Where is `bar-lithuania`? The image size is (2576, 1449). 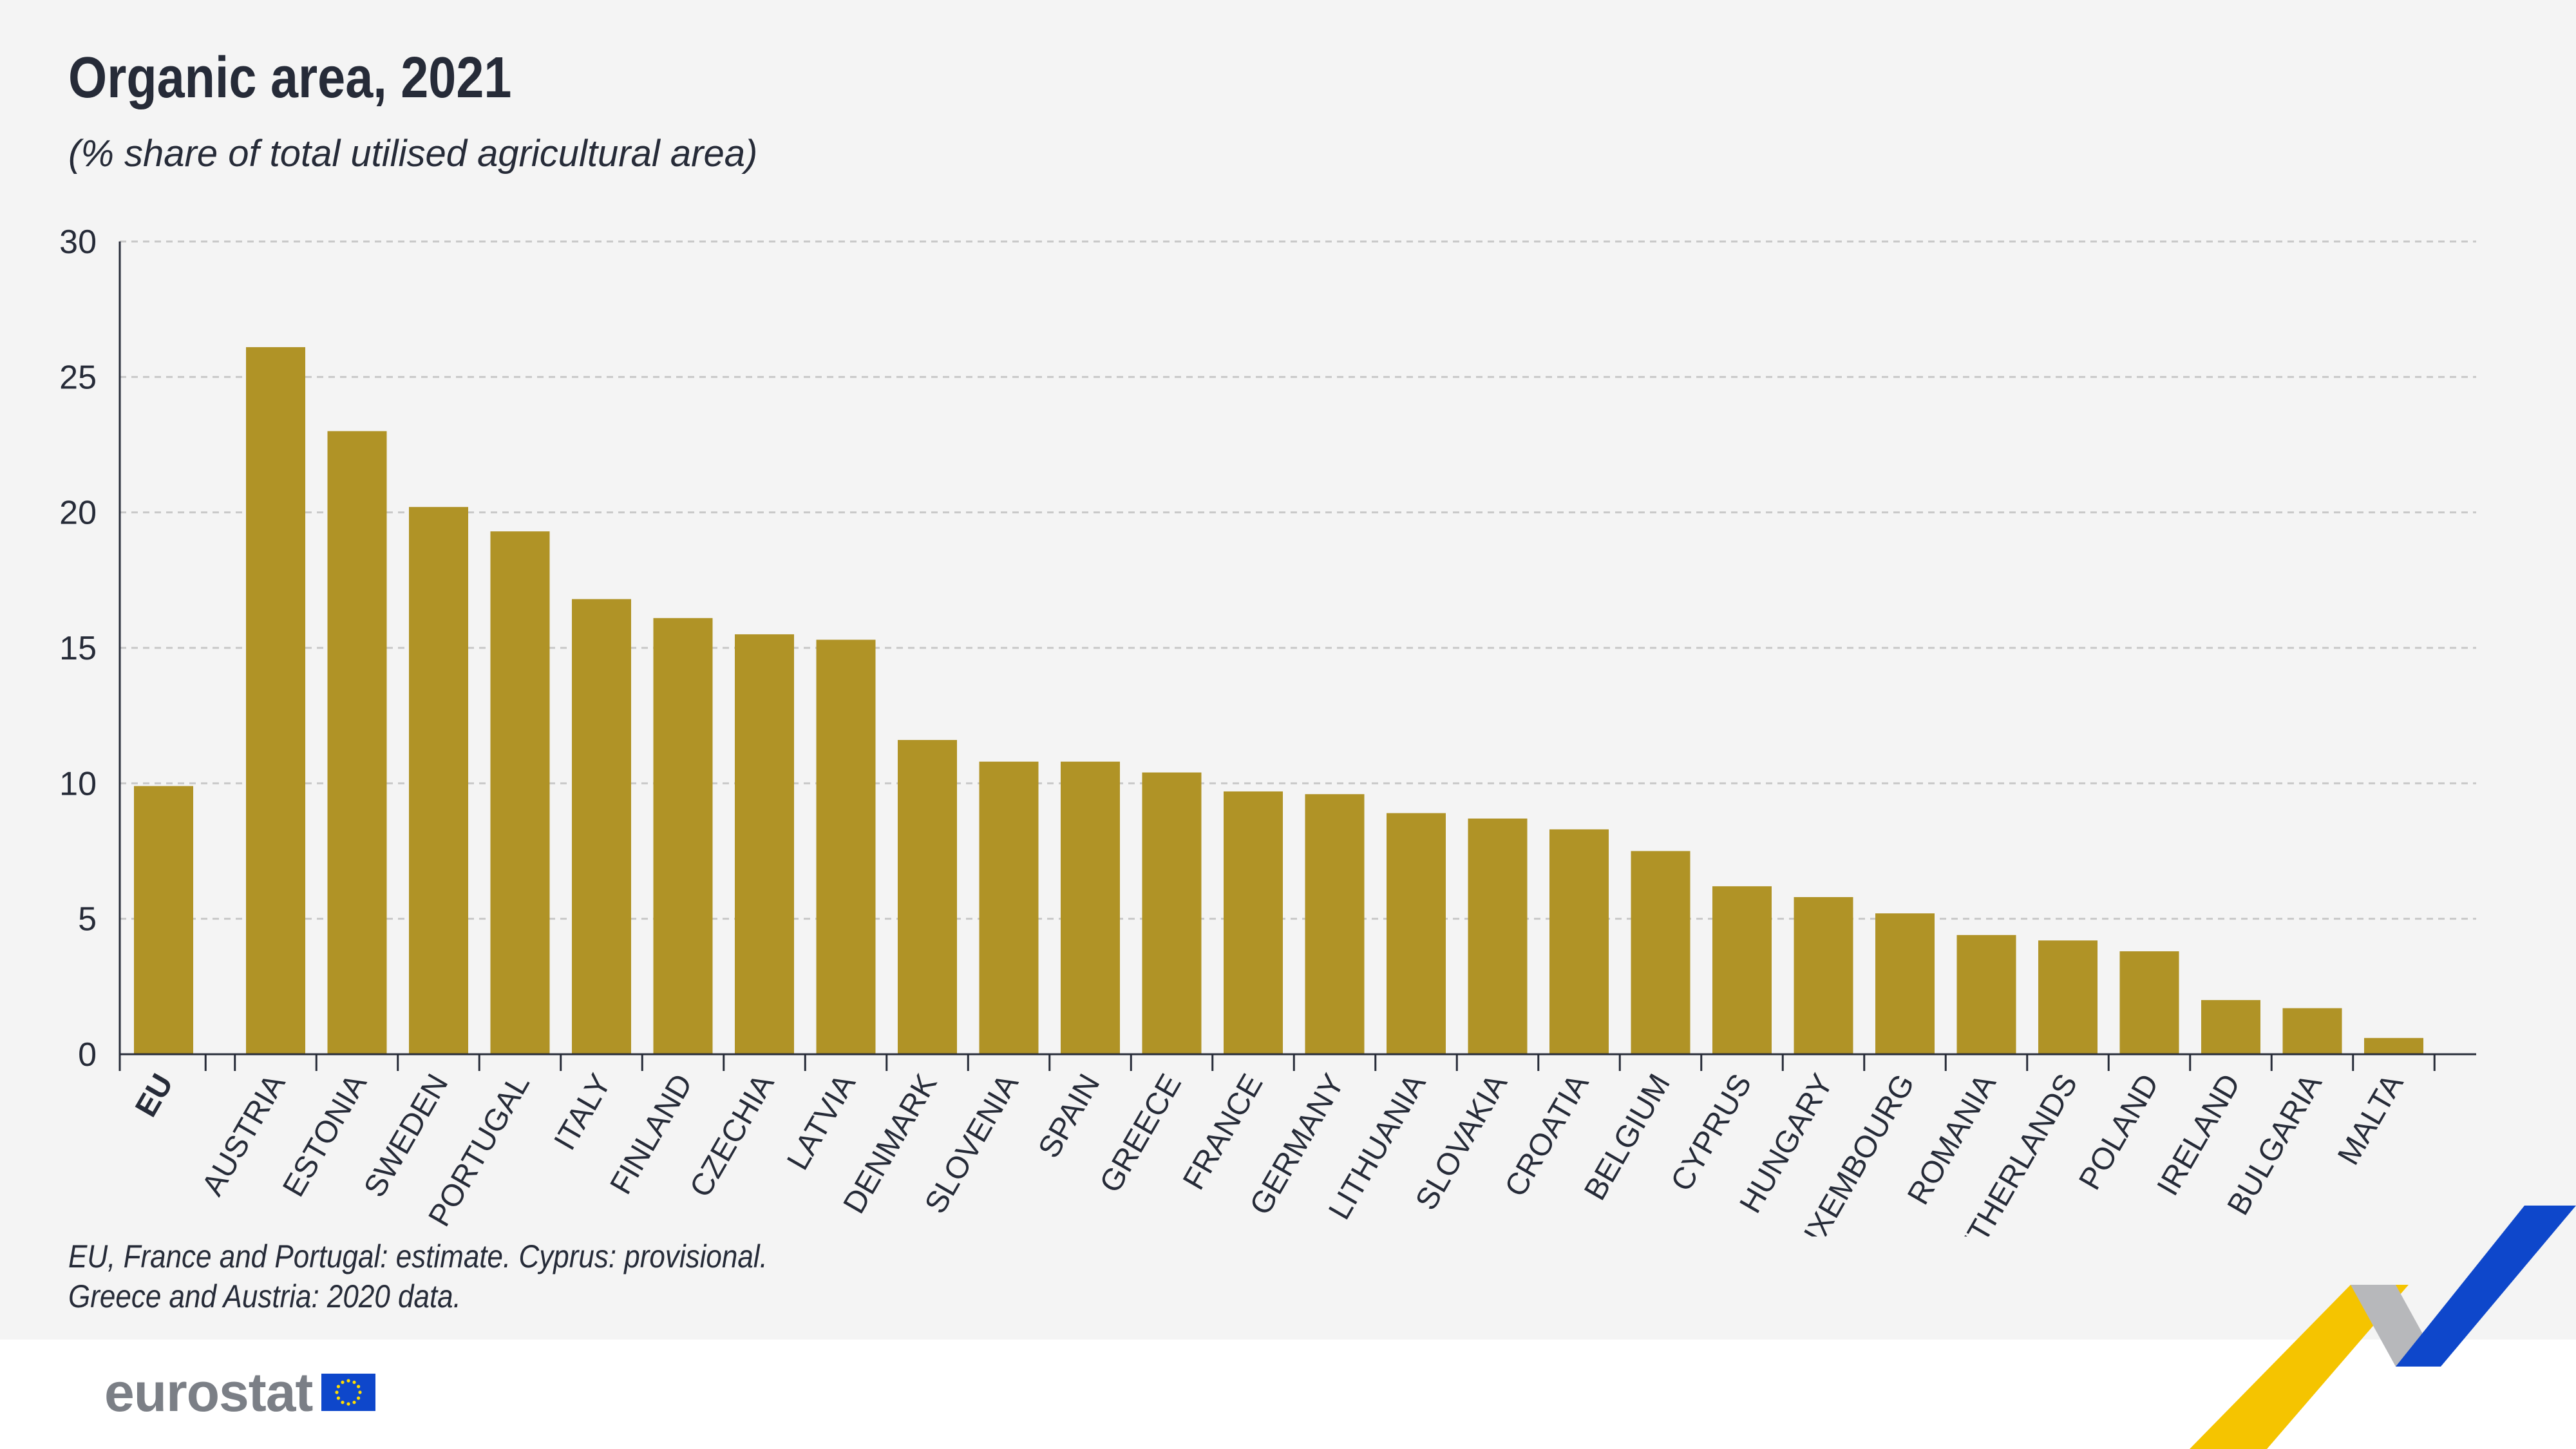 bar-lithuania is located at coordinates (1416, 934).